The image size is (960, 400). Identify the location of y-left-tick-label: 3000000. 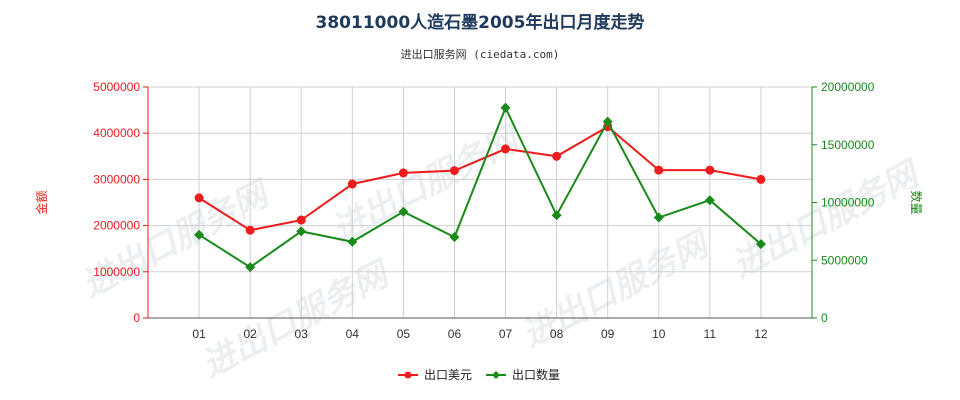
(116, 179).